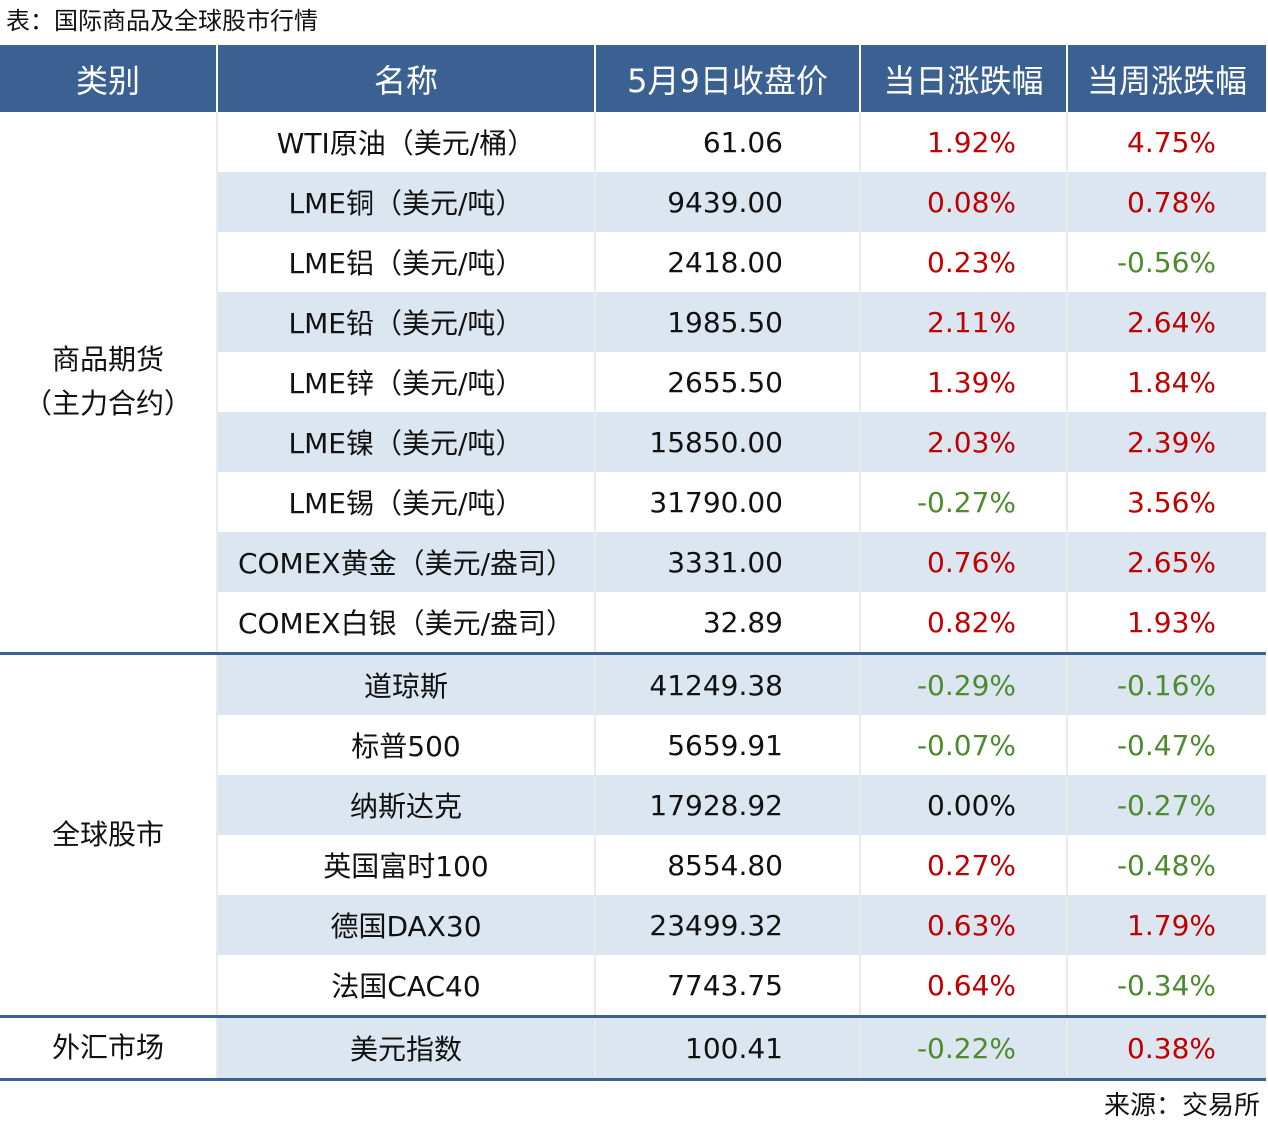 This screenshot has width=1268, height=1134. What do you see at coordinates (1181, 1106) in the screenshot?
I see `source-note: 来源：交易所` at bounding box center [1181, 1106].